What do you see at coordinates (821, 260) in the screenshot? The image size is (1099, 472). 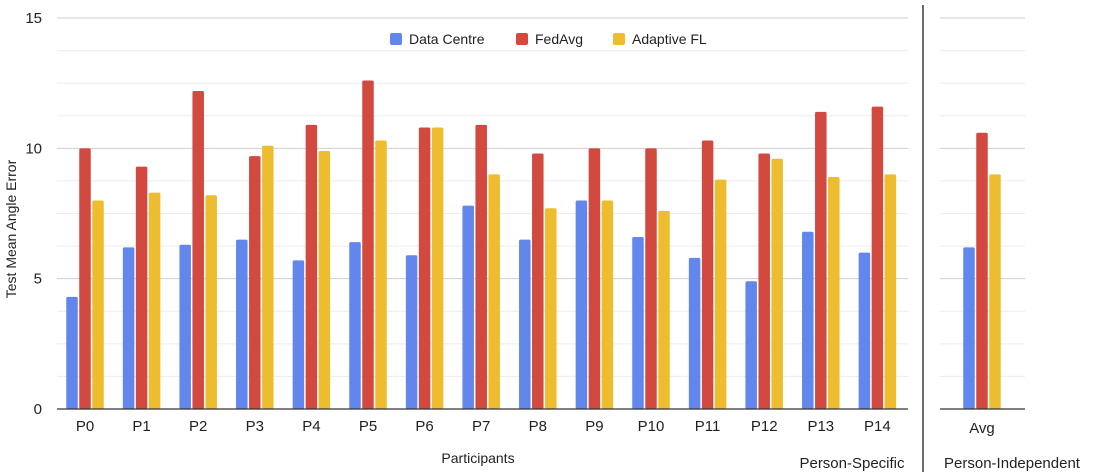 I see `bar-p13-fedavg` at bounding box center [821, 260].